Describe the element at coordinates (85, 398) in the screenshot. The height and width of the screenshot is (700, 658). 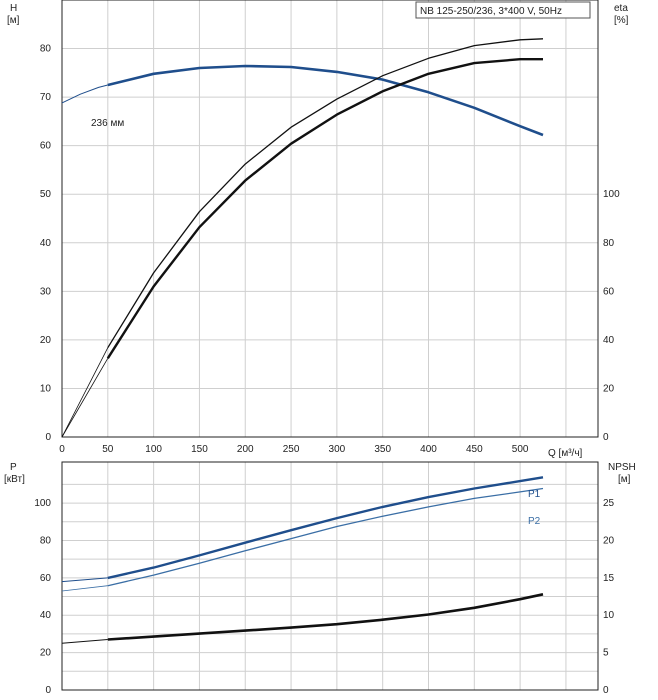
I see `curve-eta_thick-extension` at that location.